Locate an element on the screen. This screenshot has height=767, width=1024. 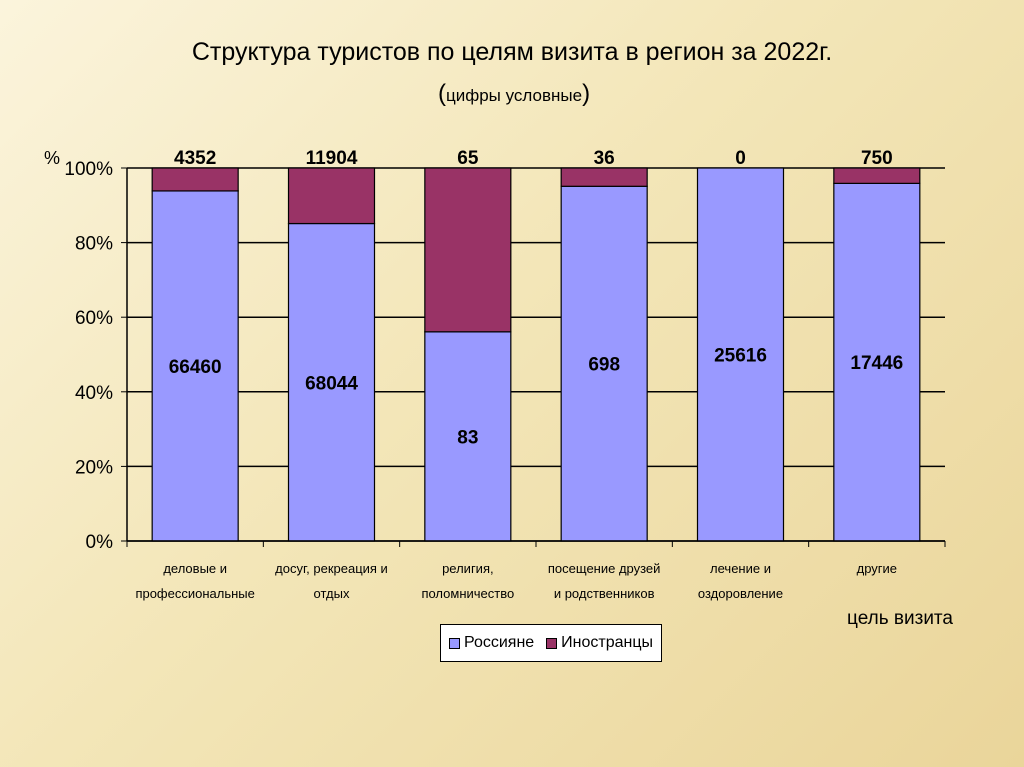
x-category-label: и родственников is located at coordinates (604, 593).